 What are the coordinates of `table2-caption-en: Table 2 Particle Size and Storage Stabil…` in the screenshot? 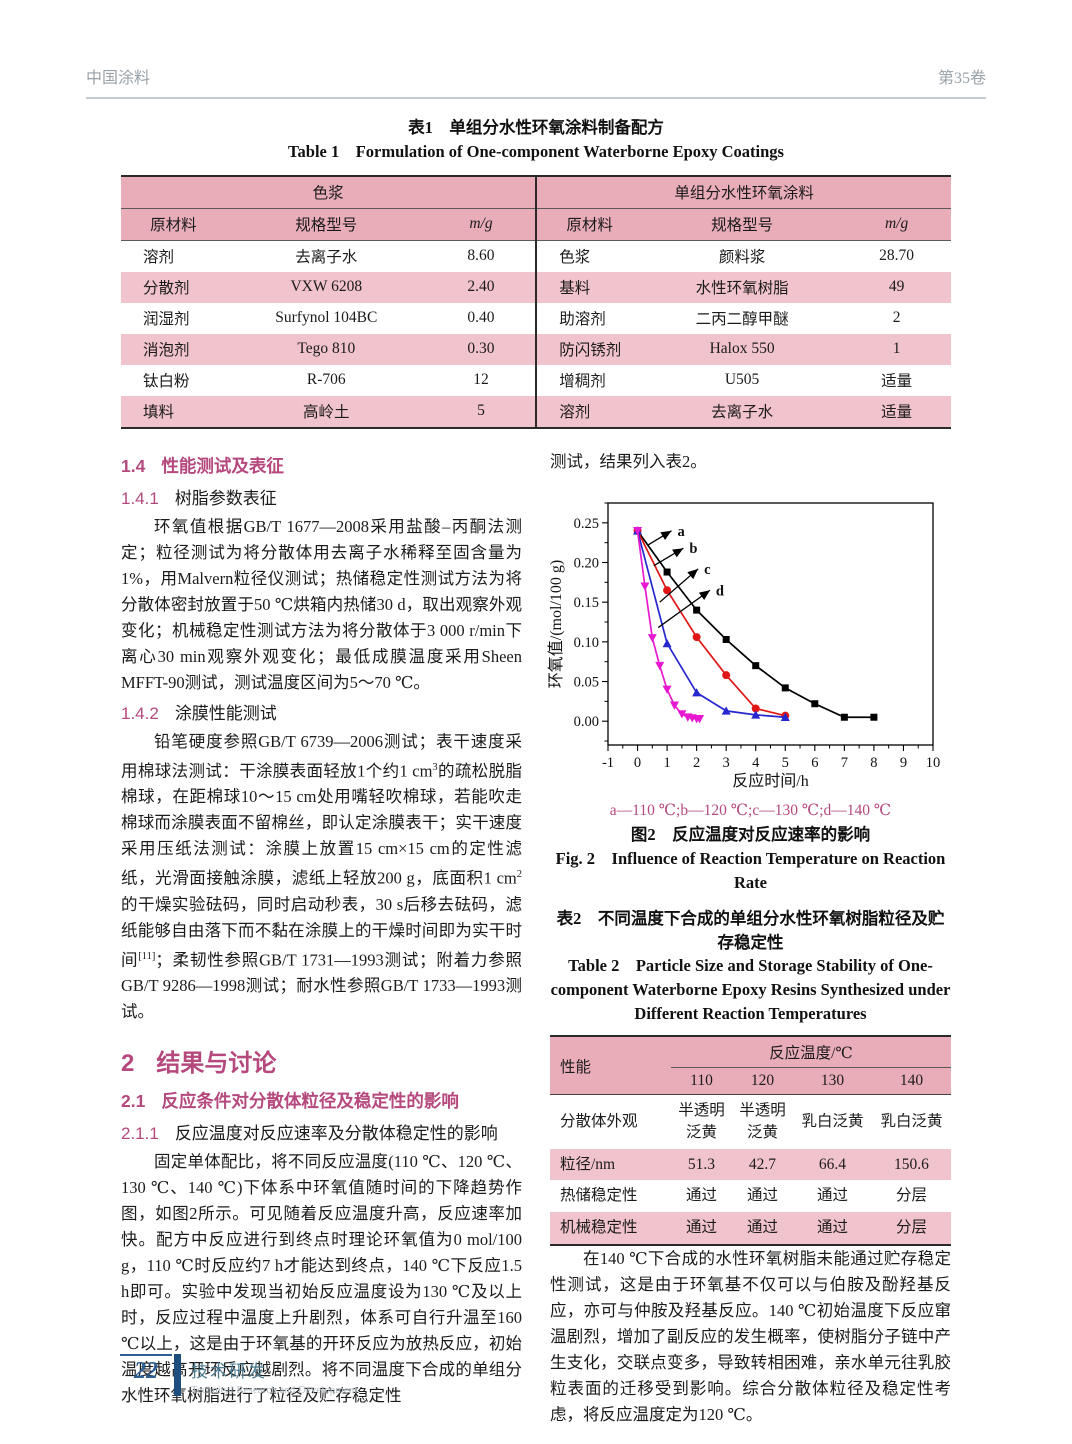 It's located at (750, 990).